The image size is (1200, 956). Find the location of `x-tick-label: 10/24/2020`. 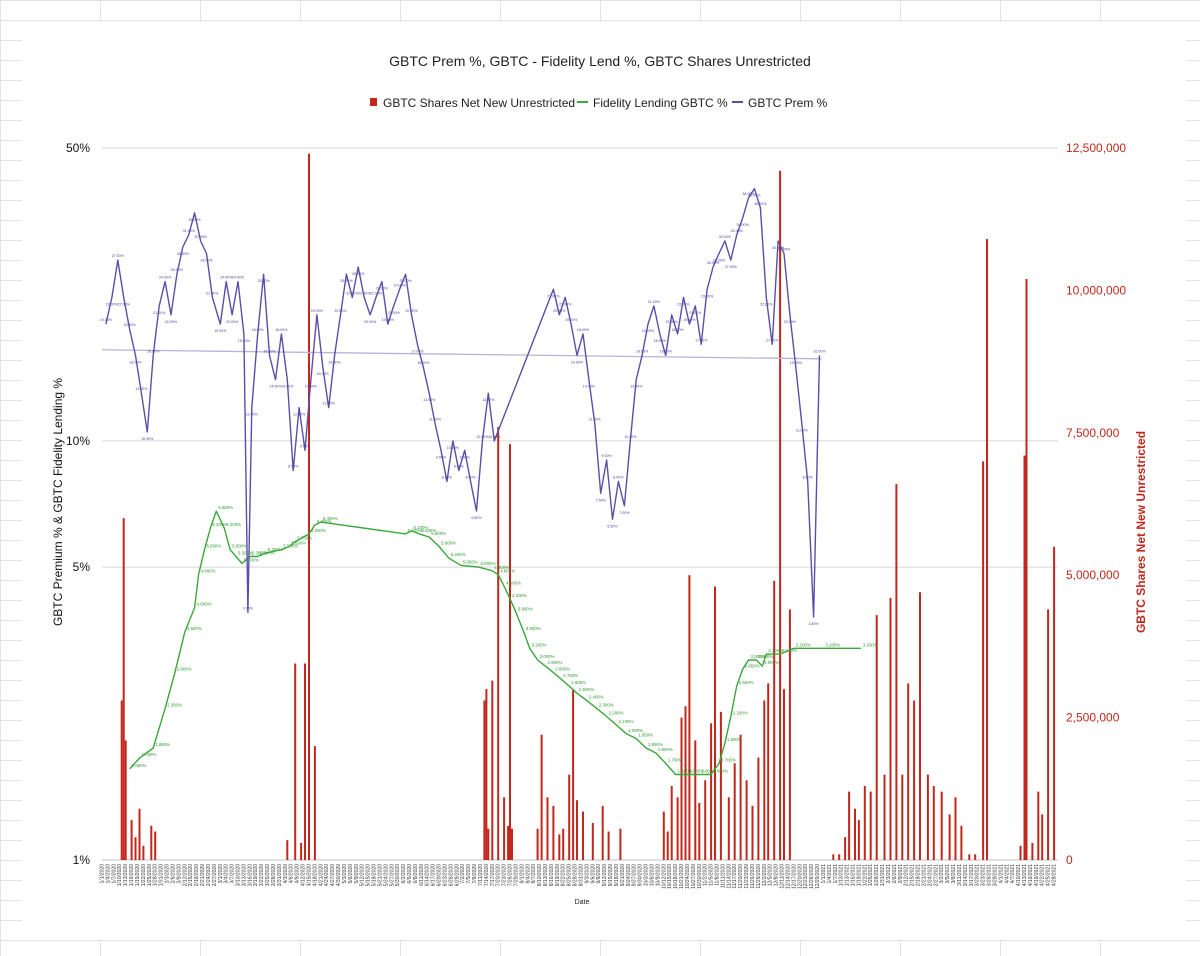

x-tick-label: 10/24/2020 is located at coordinates (688, 876).